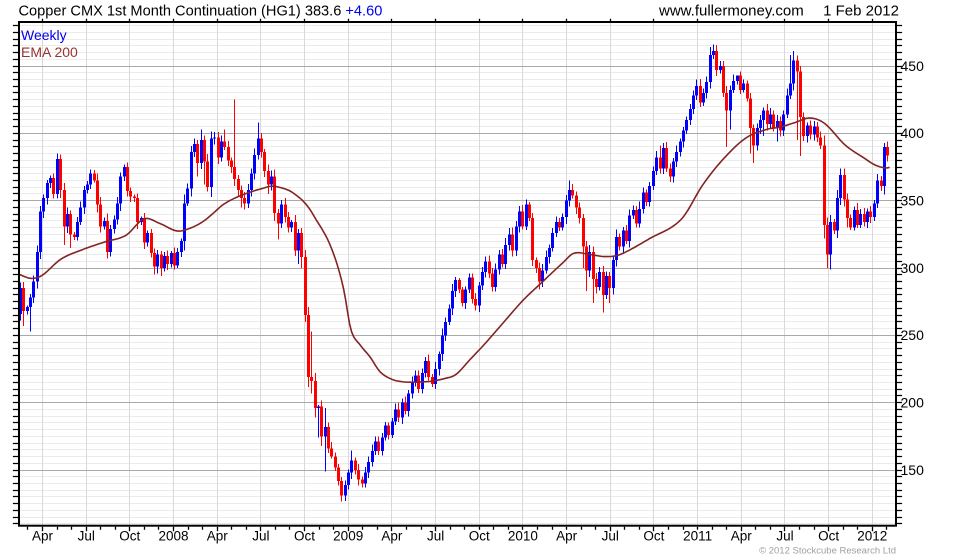 The width and height of the screenshot is (980, 560). What do you see at coordinates (827, 551) in the screenshot?
I see `svg-text: © 2012 Stockcube Research Ltd` at bounding box center [827, 551].